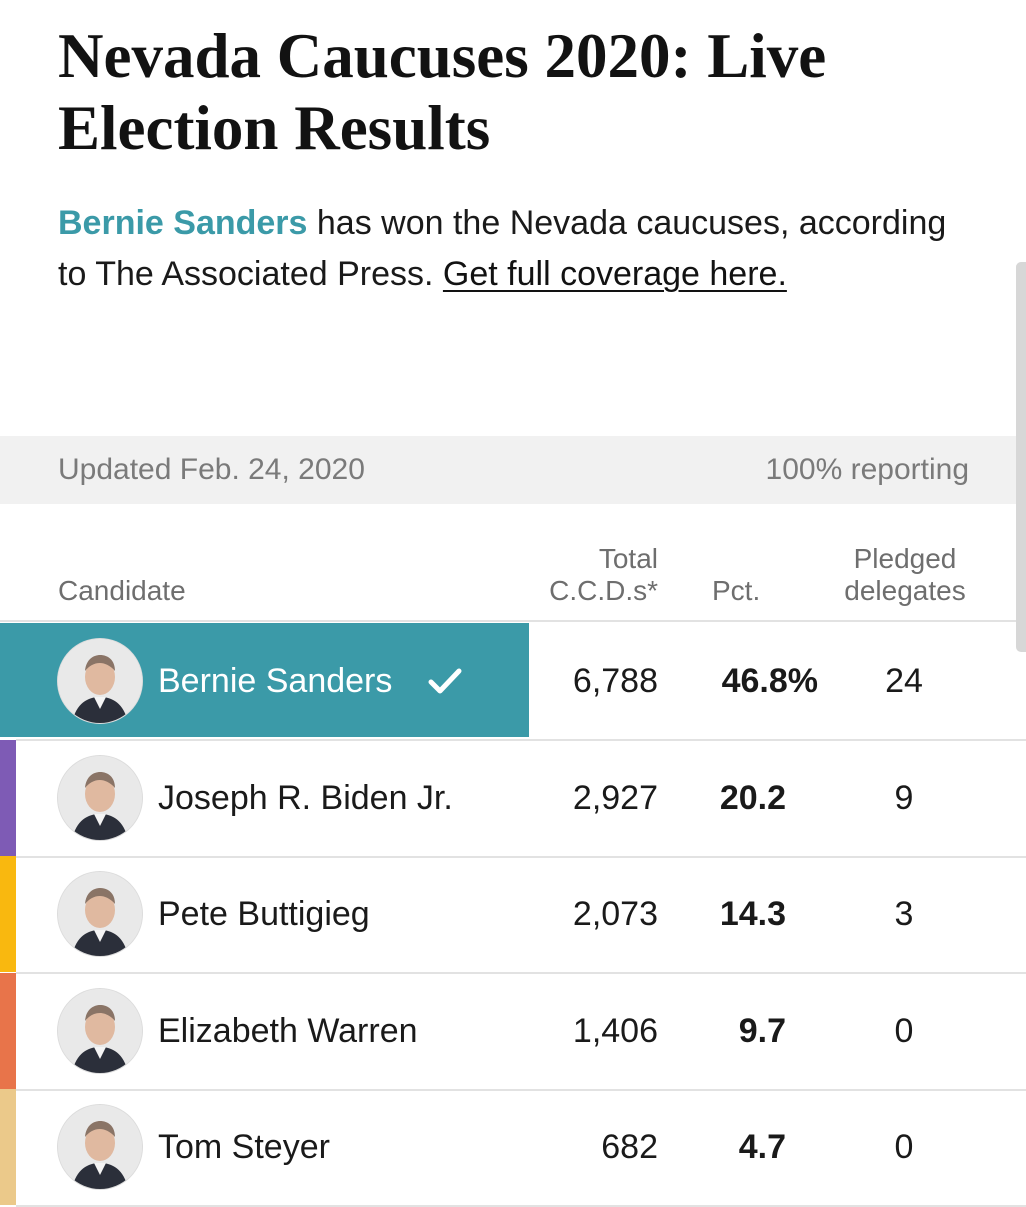 This screenshot has height=1207, width=1026. I want to click on candidate-name: Tom Steyer, so click(244, 1147).